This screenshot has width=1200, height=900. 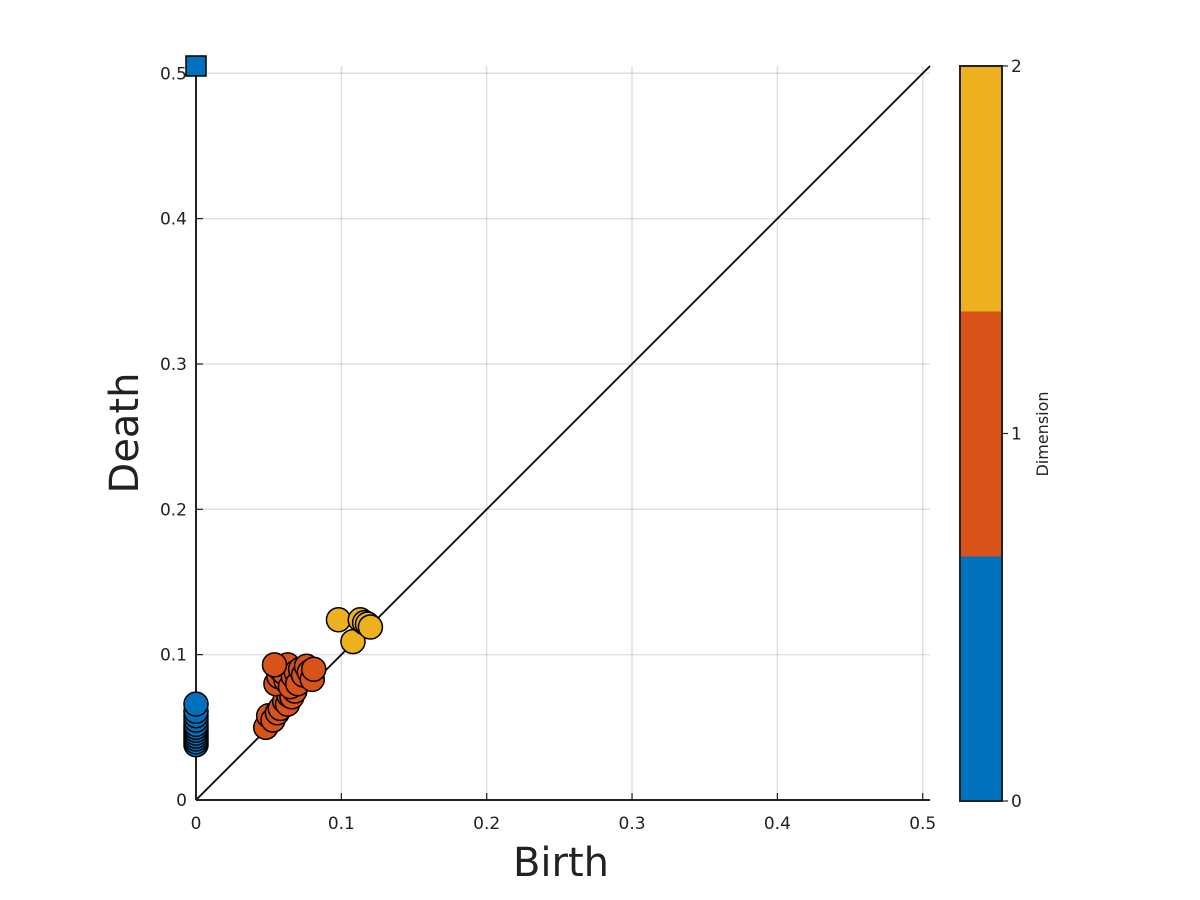 What do you see at coordinates (341, 824) in the screenshot?
I see `x-tick-label: 0.1` at bounding box center [341, 824].